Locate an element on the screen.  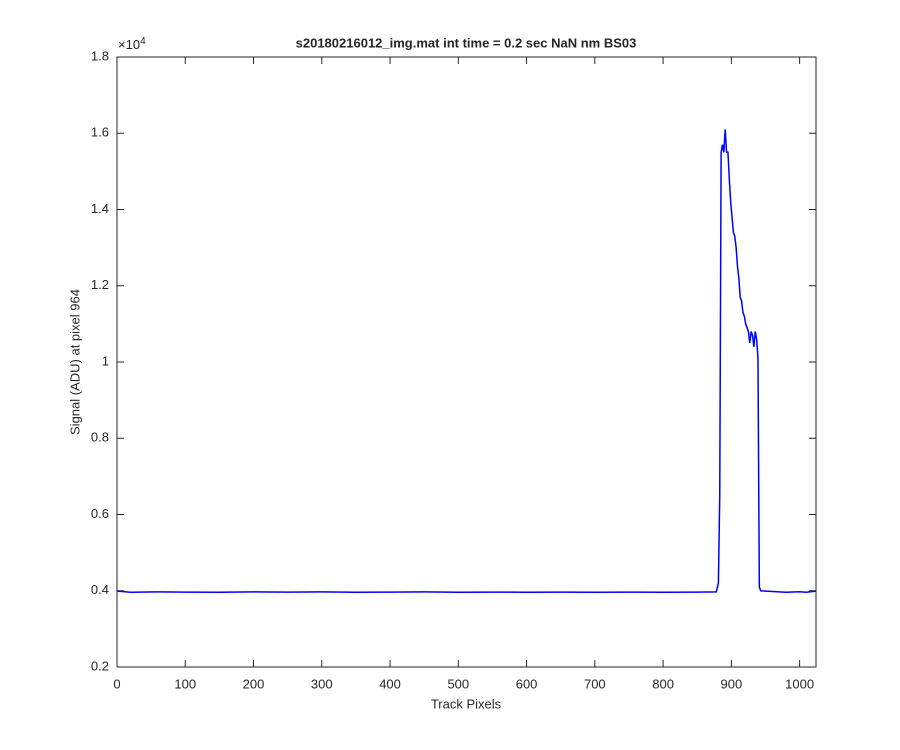
x-tick-label: 800 is located at coordinates (663, 683).